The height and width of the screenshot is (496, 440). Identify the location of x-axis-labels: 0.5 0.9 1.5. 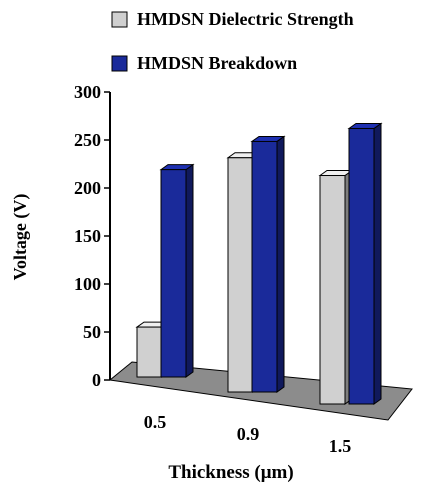
(248, 434).